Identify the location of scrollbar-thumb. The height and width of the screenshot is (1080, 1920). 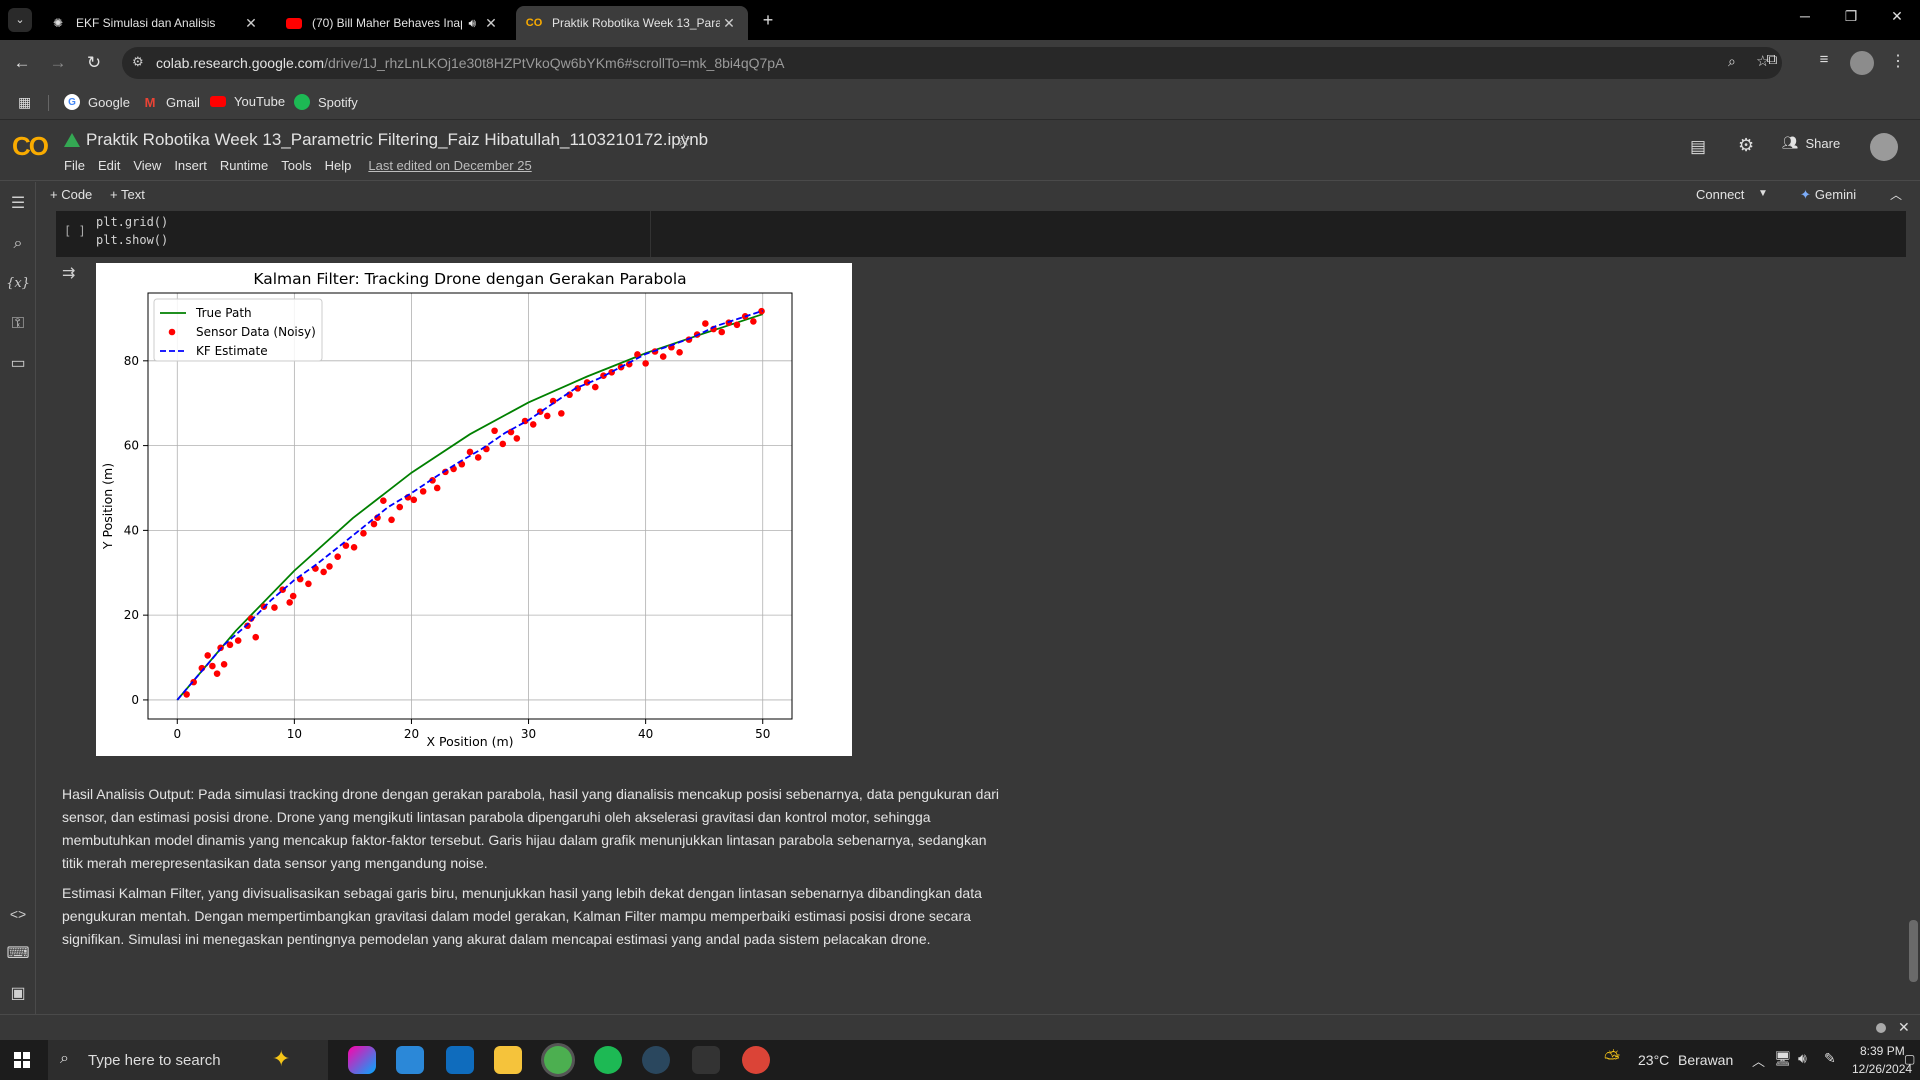
(1913, 951).